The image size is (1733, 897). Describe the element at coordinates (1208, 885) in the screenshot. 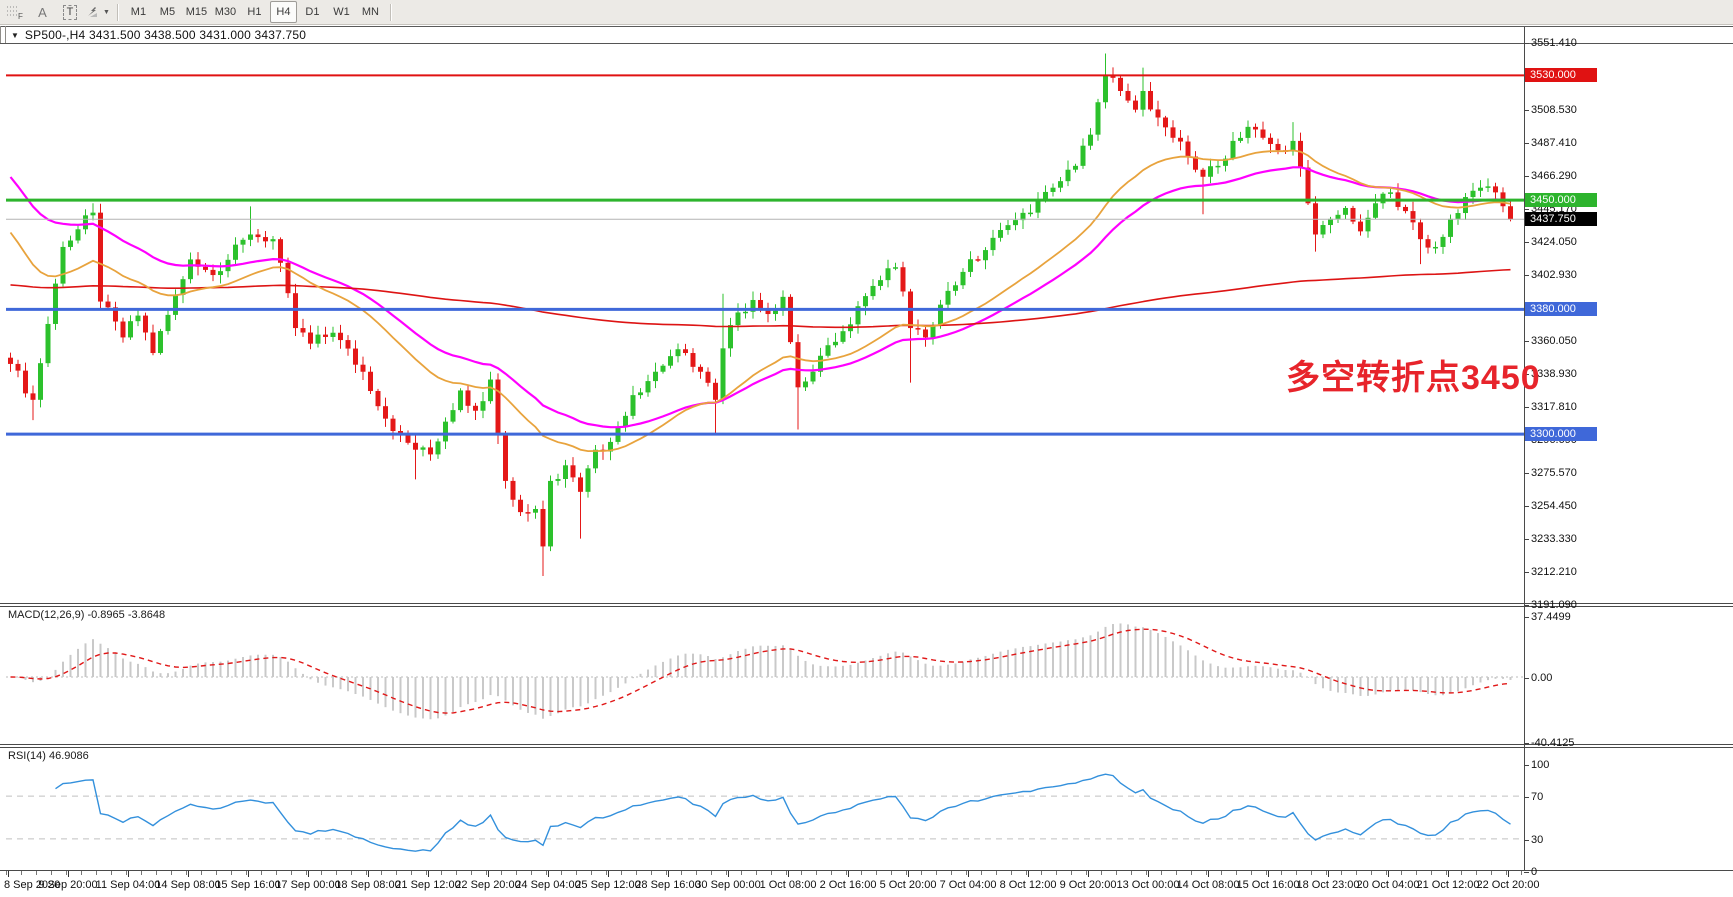

I see `date-tick-label: 14 Oct 08:00` at that location.